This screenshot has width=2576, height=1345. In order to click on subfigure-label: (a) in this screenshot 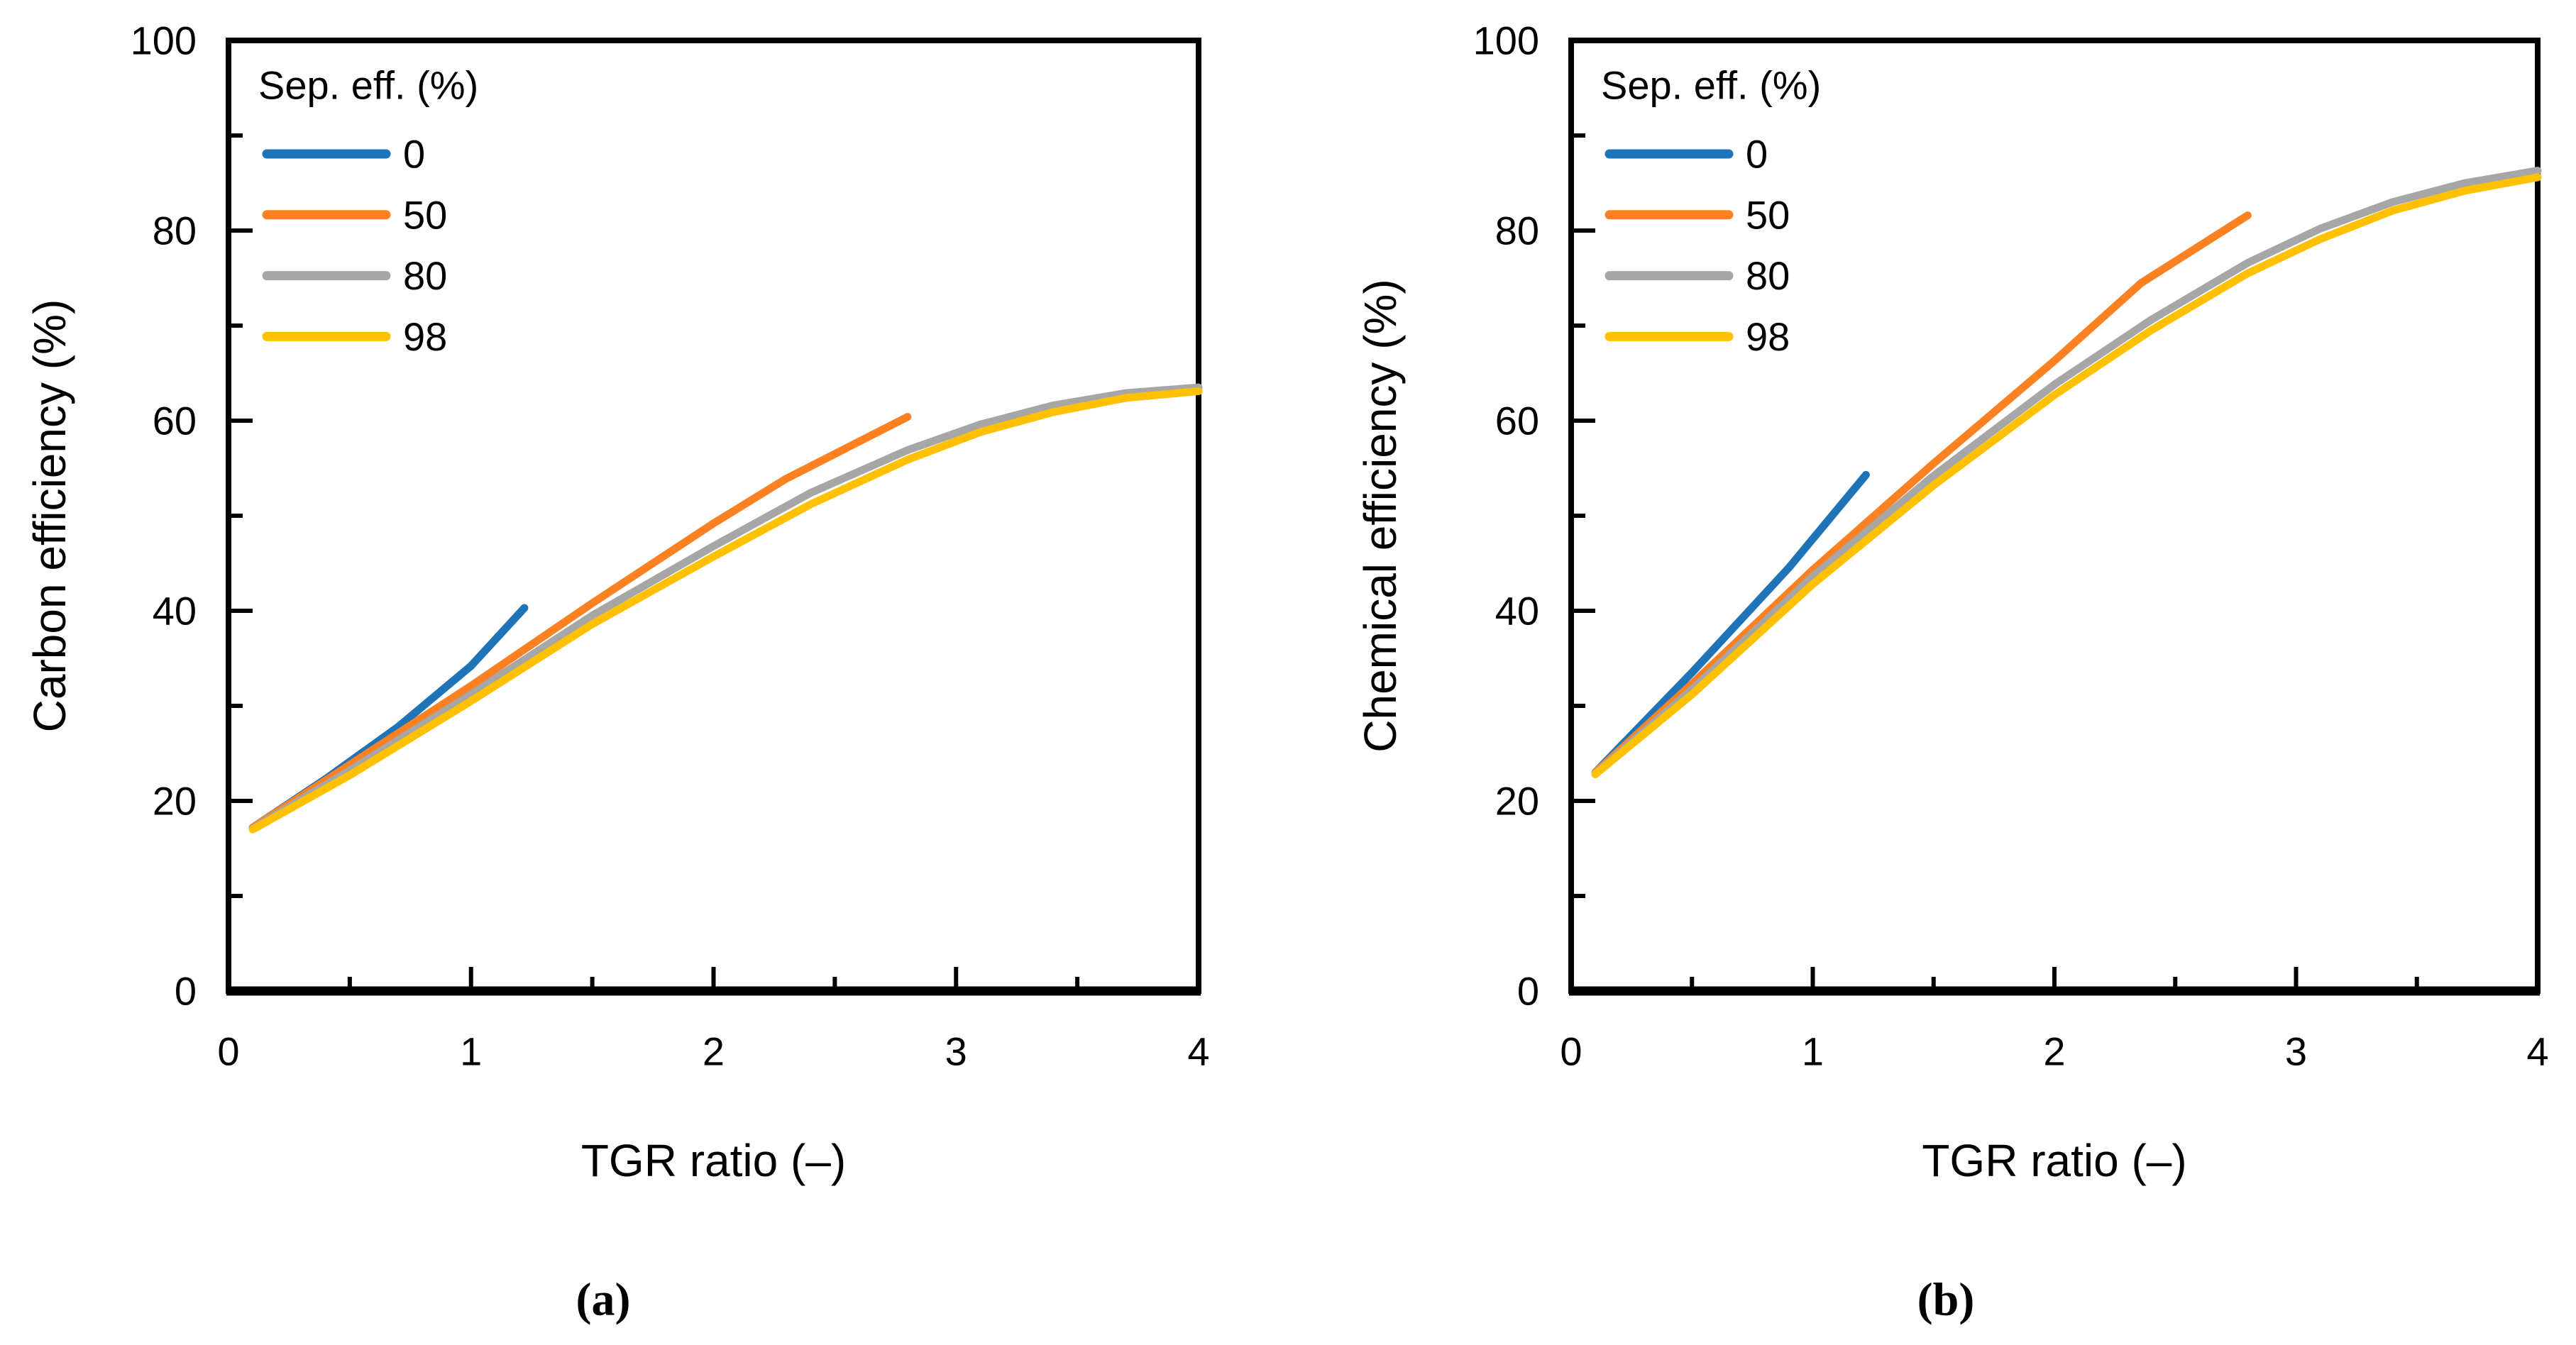, I will do `click(603, 1300)`.